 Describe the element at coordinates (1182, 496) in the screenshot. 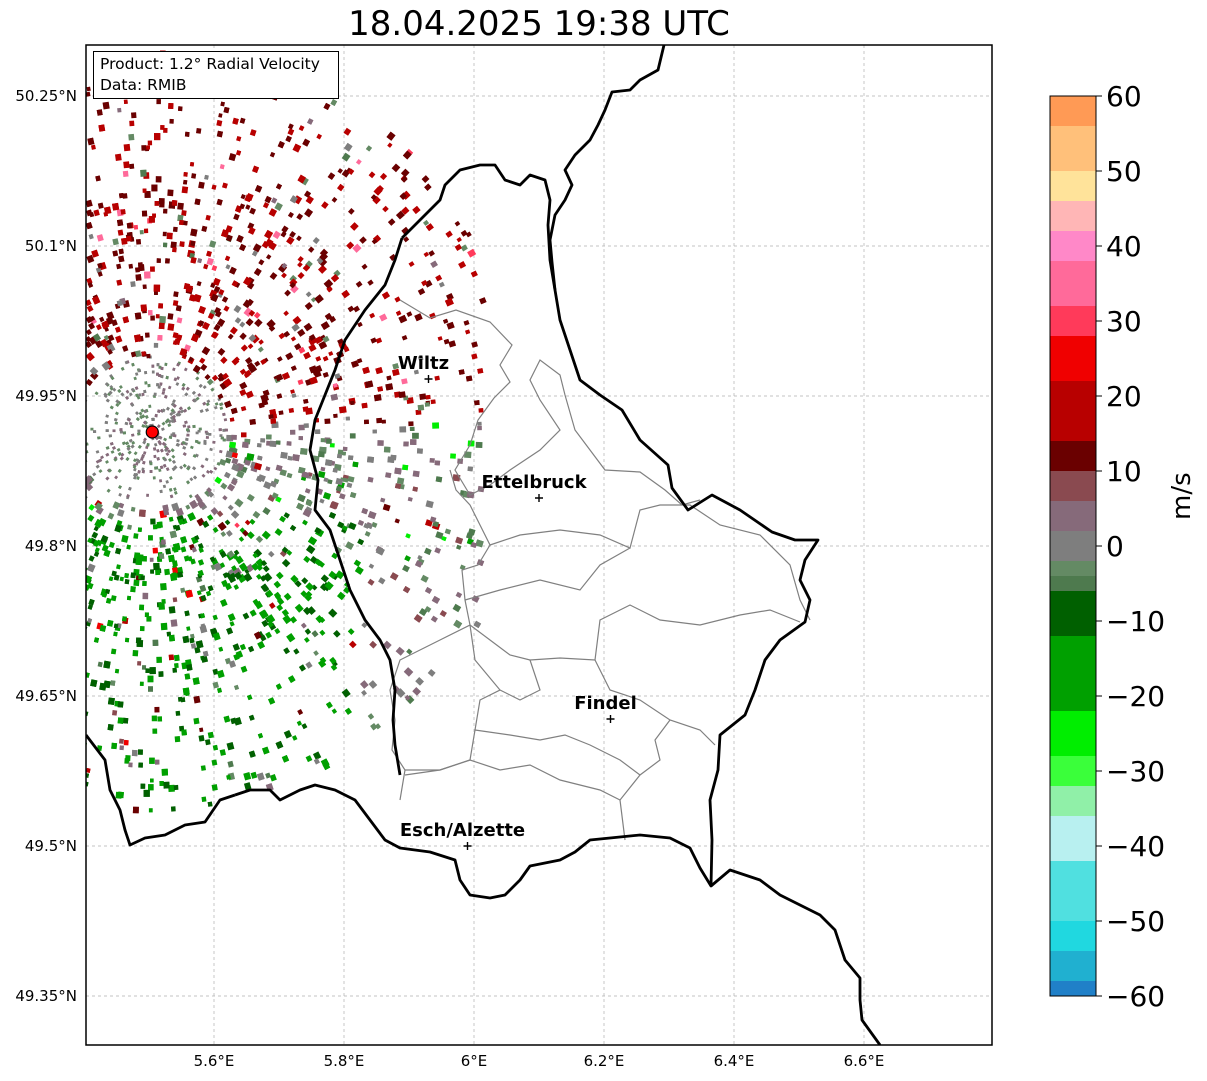

I see `colorbar-unit-label: m/s` at that location.